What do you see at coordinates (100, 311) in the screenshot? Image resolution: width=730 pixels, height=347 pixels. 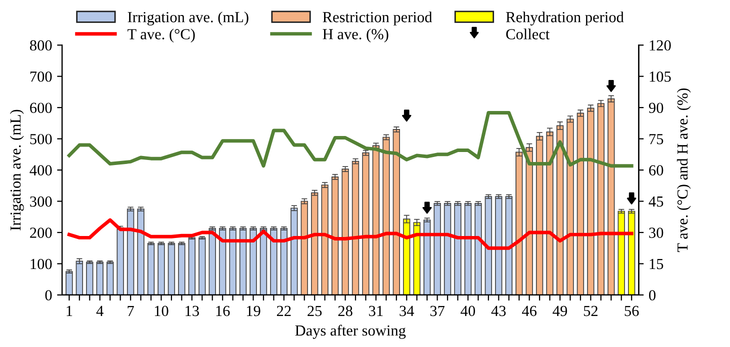 I see `x-tick-label: 4` at bounding box center [100, 311].